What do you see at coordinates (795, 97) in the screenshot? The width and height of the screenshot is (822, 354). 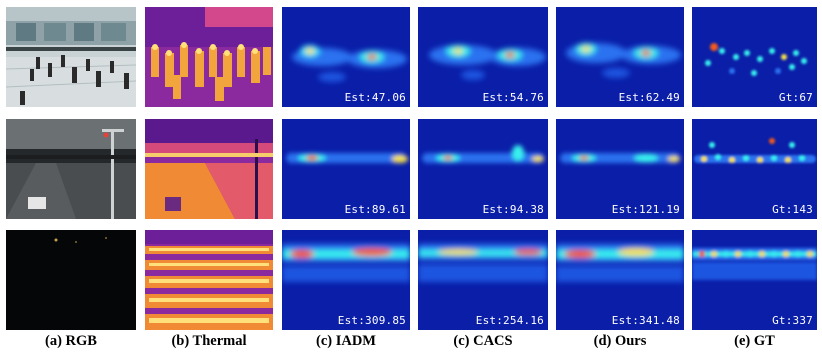 I see `ground-truth-label: Gt:67` at bounding box center [795, 97].